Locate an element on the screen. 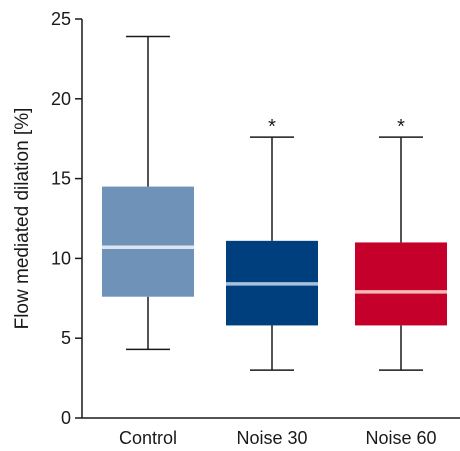 This screenshot has height=451, width=460. y-axis-label: Flow mediated dilation [%] is located at coordinates (22, 219).